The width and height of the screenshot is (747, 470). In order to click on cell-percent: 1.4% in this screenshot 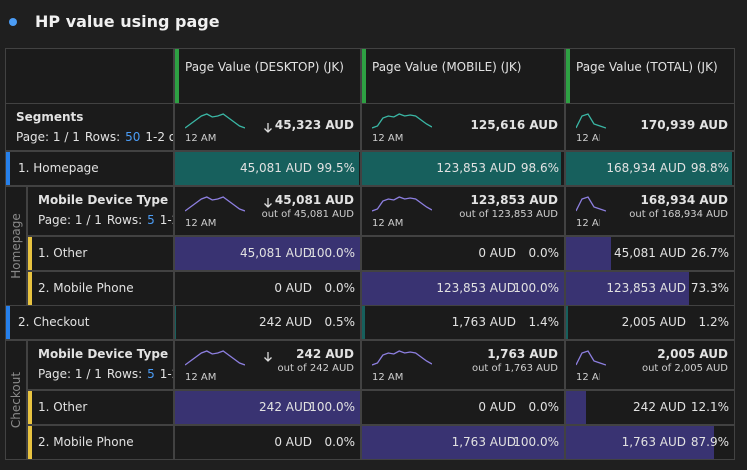, I will do `click(544, 321)`.